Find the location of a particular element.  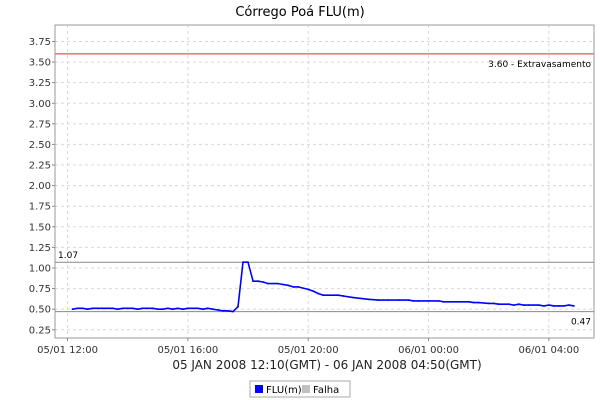

y-tick-label: 1.75 is located at coordinates (40, 207).